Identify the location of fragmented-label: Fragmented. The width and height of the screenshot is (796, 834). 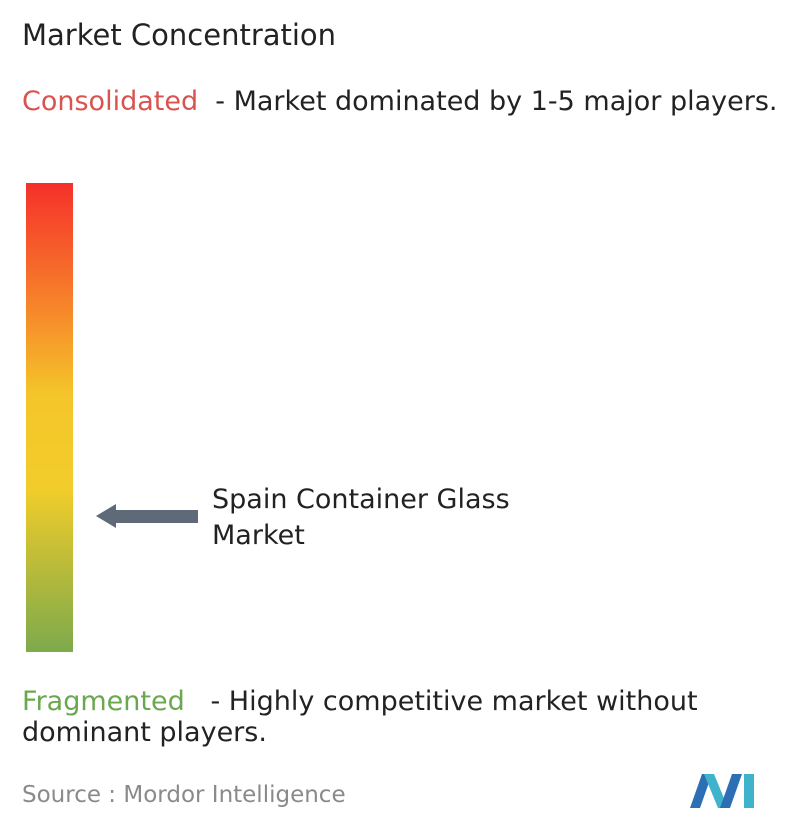
(103, 701).